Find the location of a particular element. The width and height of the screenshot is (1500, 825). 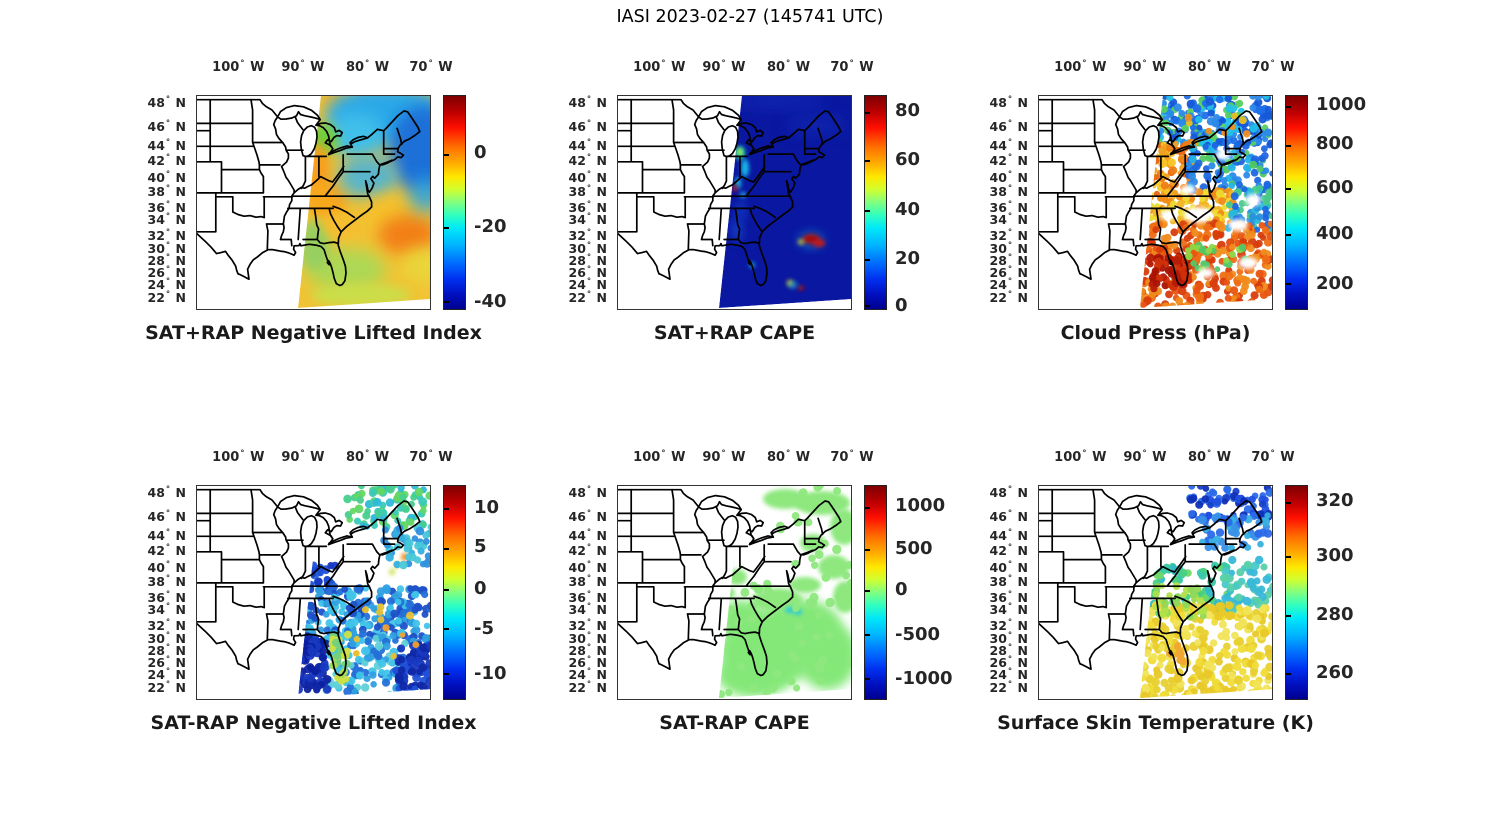

figure-title: IASI 2023-02-27 (145741 UTC) is located at coordinates (750, 17).